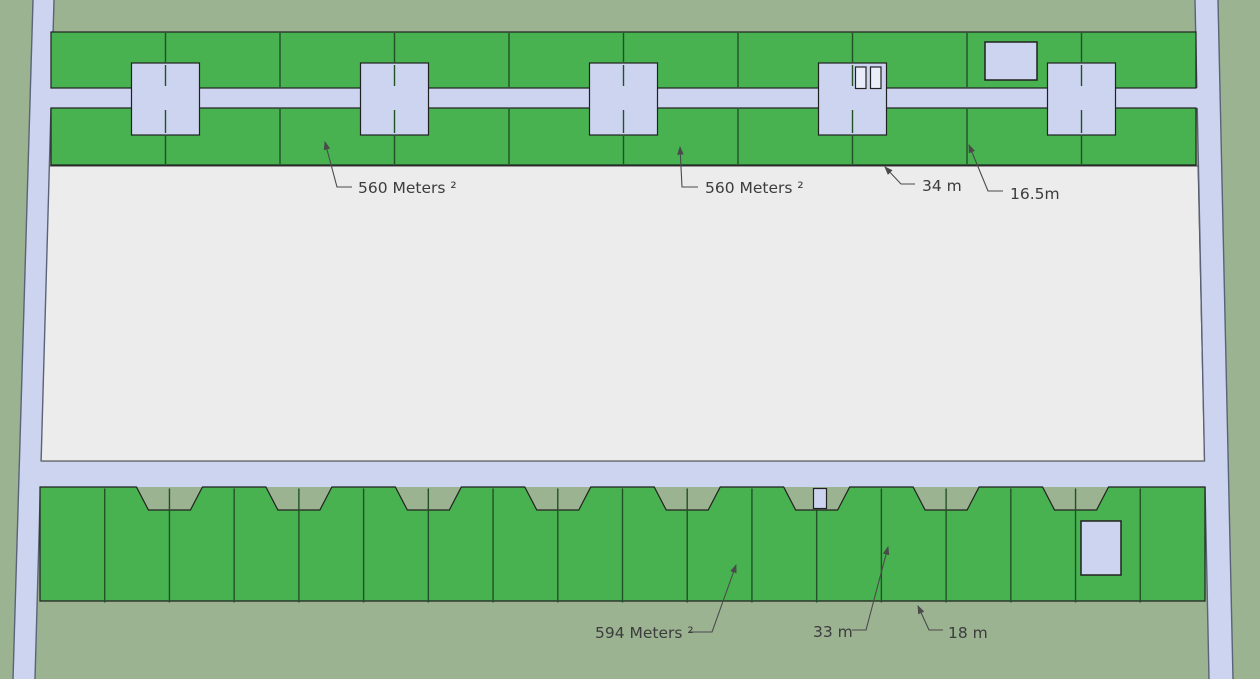 The image size is (1260, 679). I want to click on right-road, so click(1214, 339).